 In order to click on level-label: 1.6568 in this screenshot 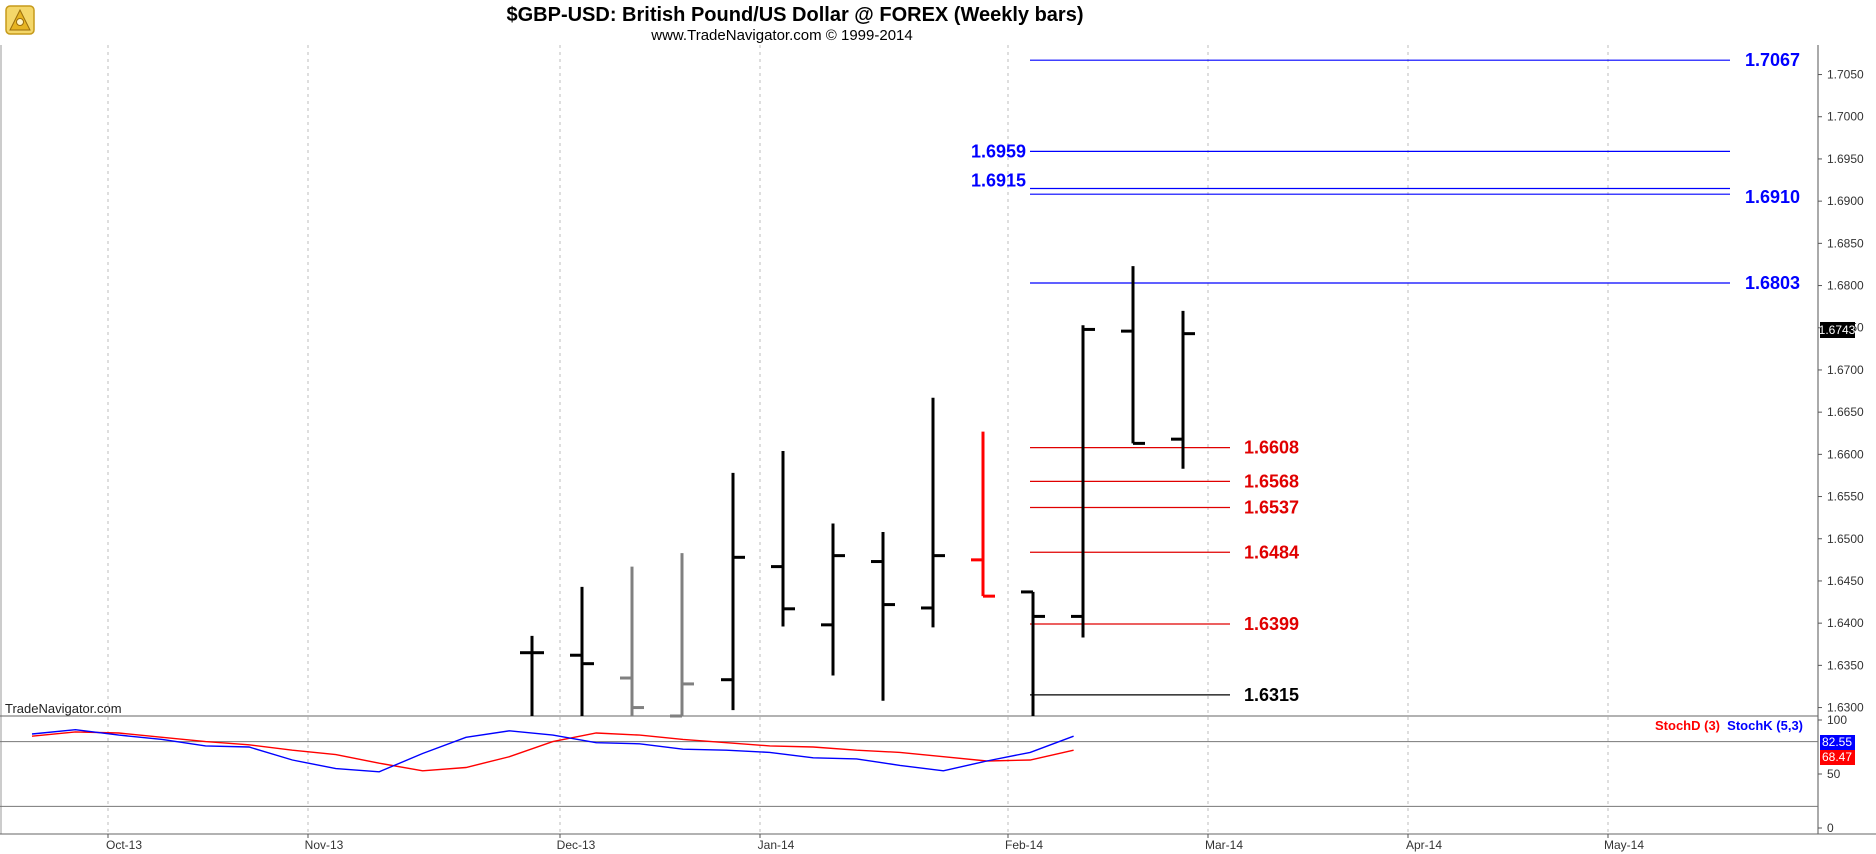, I will do `click(1271, 481)`.